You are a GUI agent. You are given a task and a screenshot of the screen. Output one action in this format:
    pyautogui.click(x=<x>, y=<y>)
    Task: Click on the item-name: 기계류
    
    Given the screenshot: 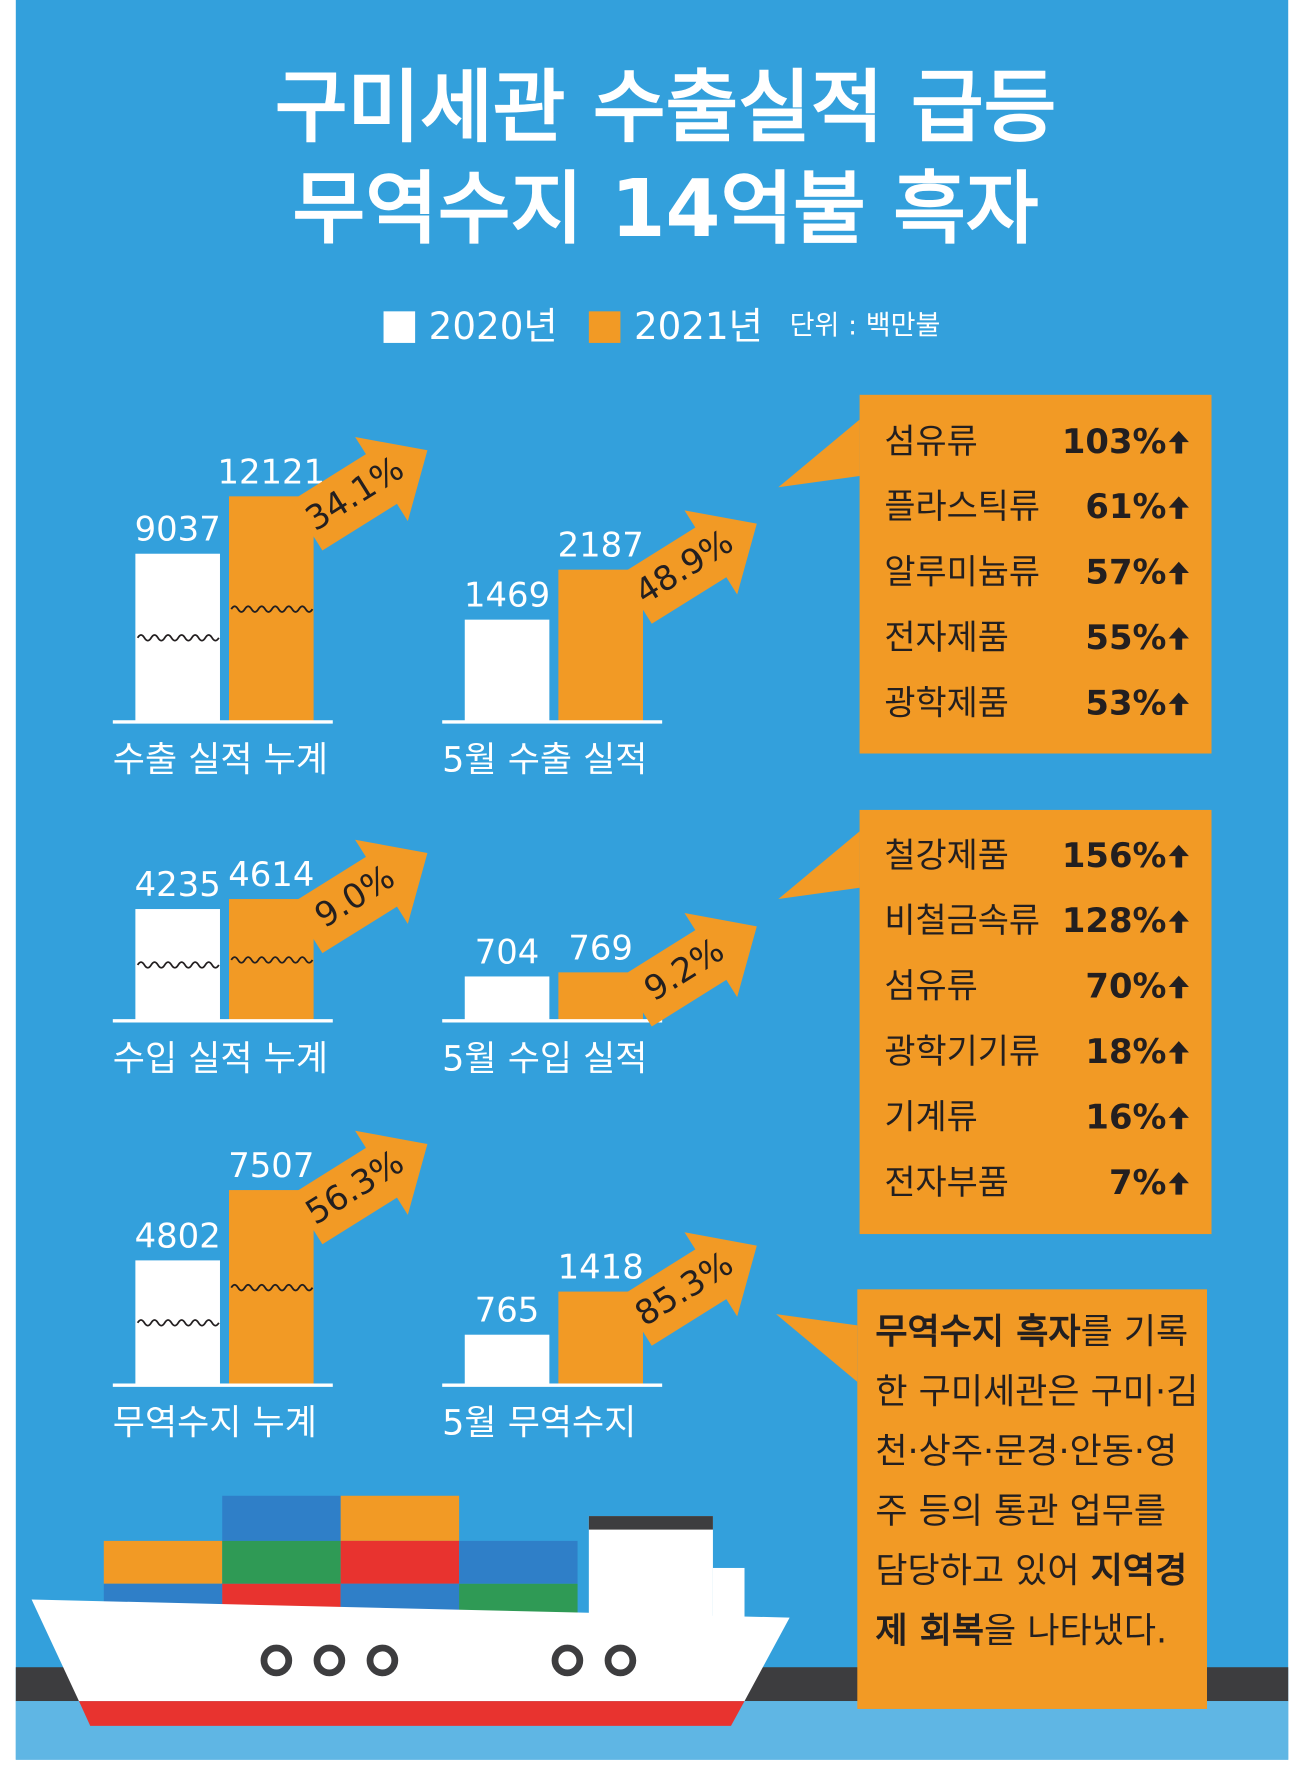 What is the action you would take?
    pyautogui.click(x=930, y=1117)
    